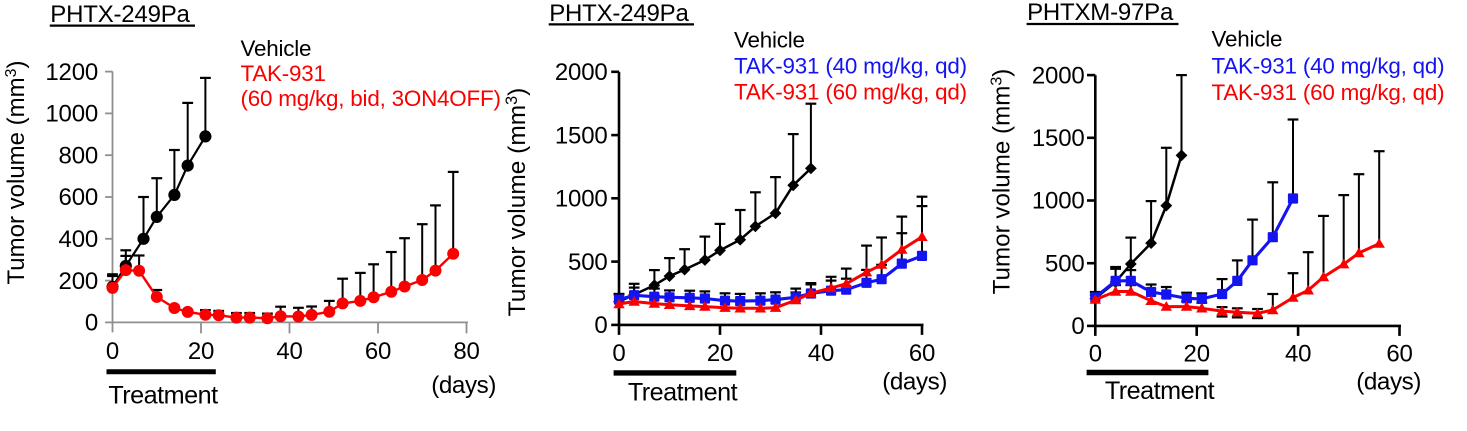 Image resolution: width=1467 pixels, height=431 pixels. Describe the element at coordinates (78, 239) in the screenshot. I see `svg-text: 400` at that location.